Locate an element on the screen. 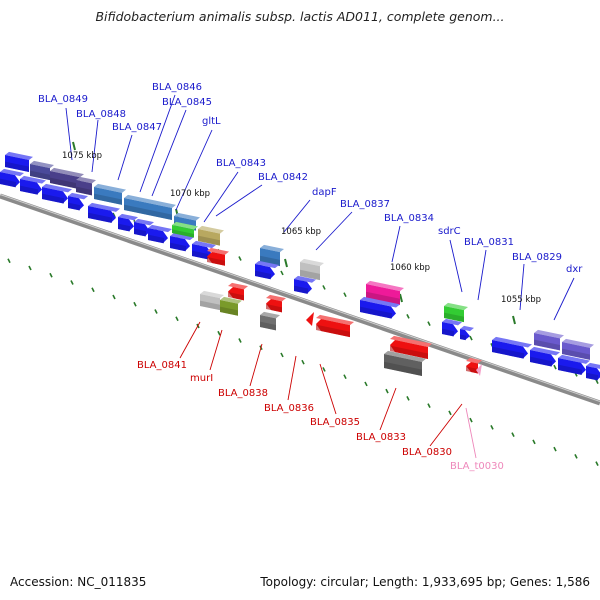  gene-label: dxr is located at coordinates (574, 269).